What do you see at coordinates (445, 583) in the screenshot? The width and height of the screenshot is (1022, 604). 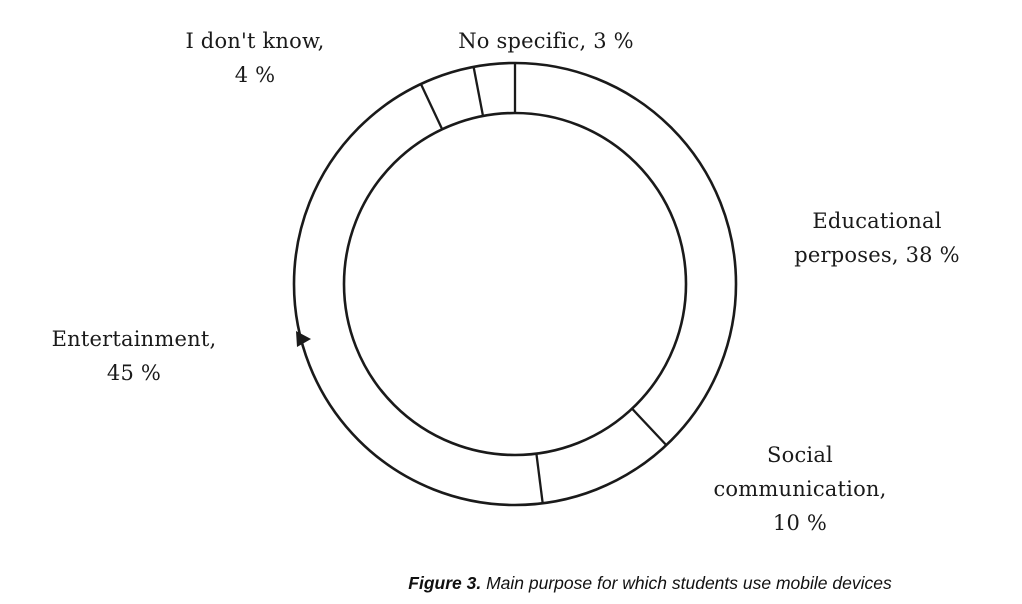 I see `figure-number: Figure 3.` at bounding box center [445, 583].